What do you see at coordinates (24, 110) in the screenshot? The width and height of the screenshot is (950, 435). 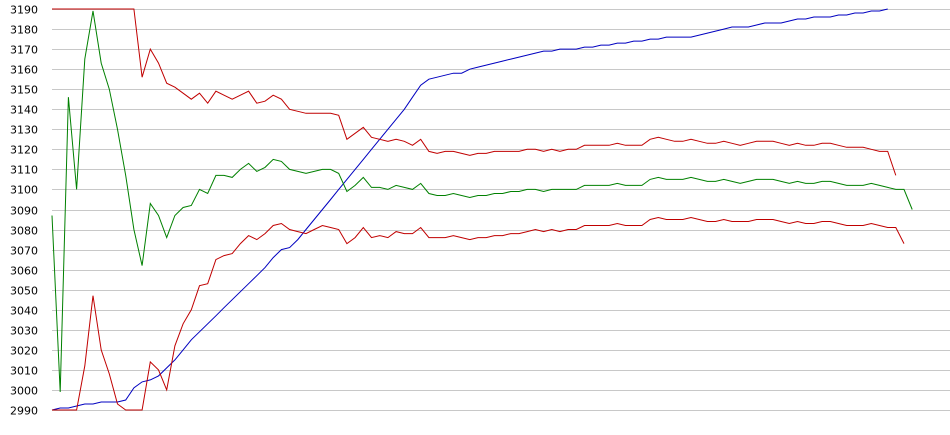 I see `y-tick-label: 3140` at bounding box center [24, 110].